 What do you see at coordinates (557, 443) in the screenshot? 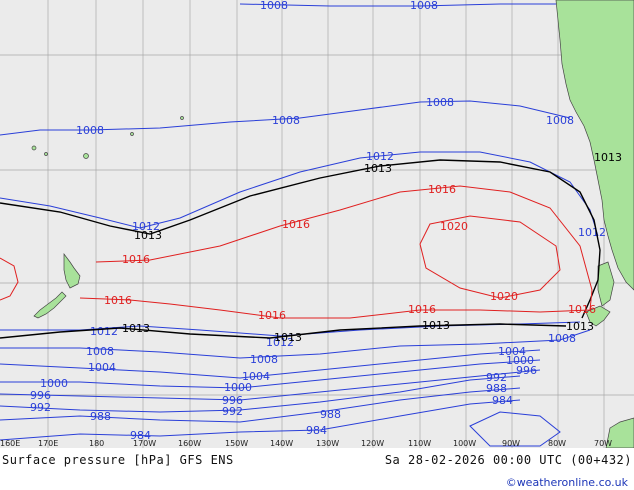
I see `lon-label: 80W` at bounding box center [557, 443].